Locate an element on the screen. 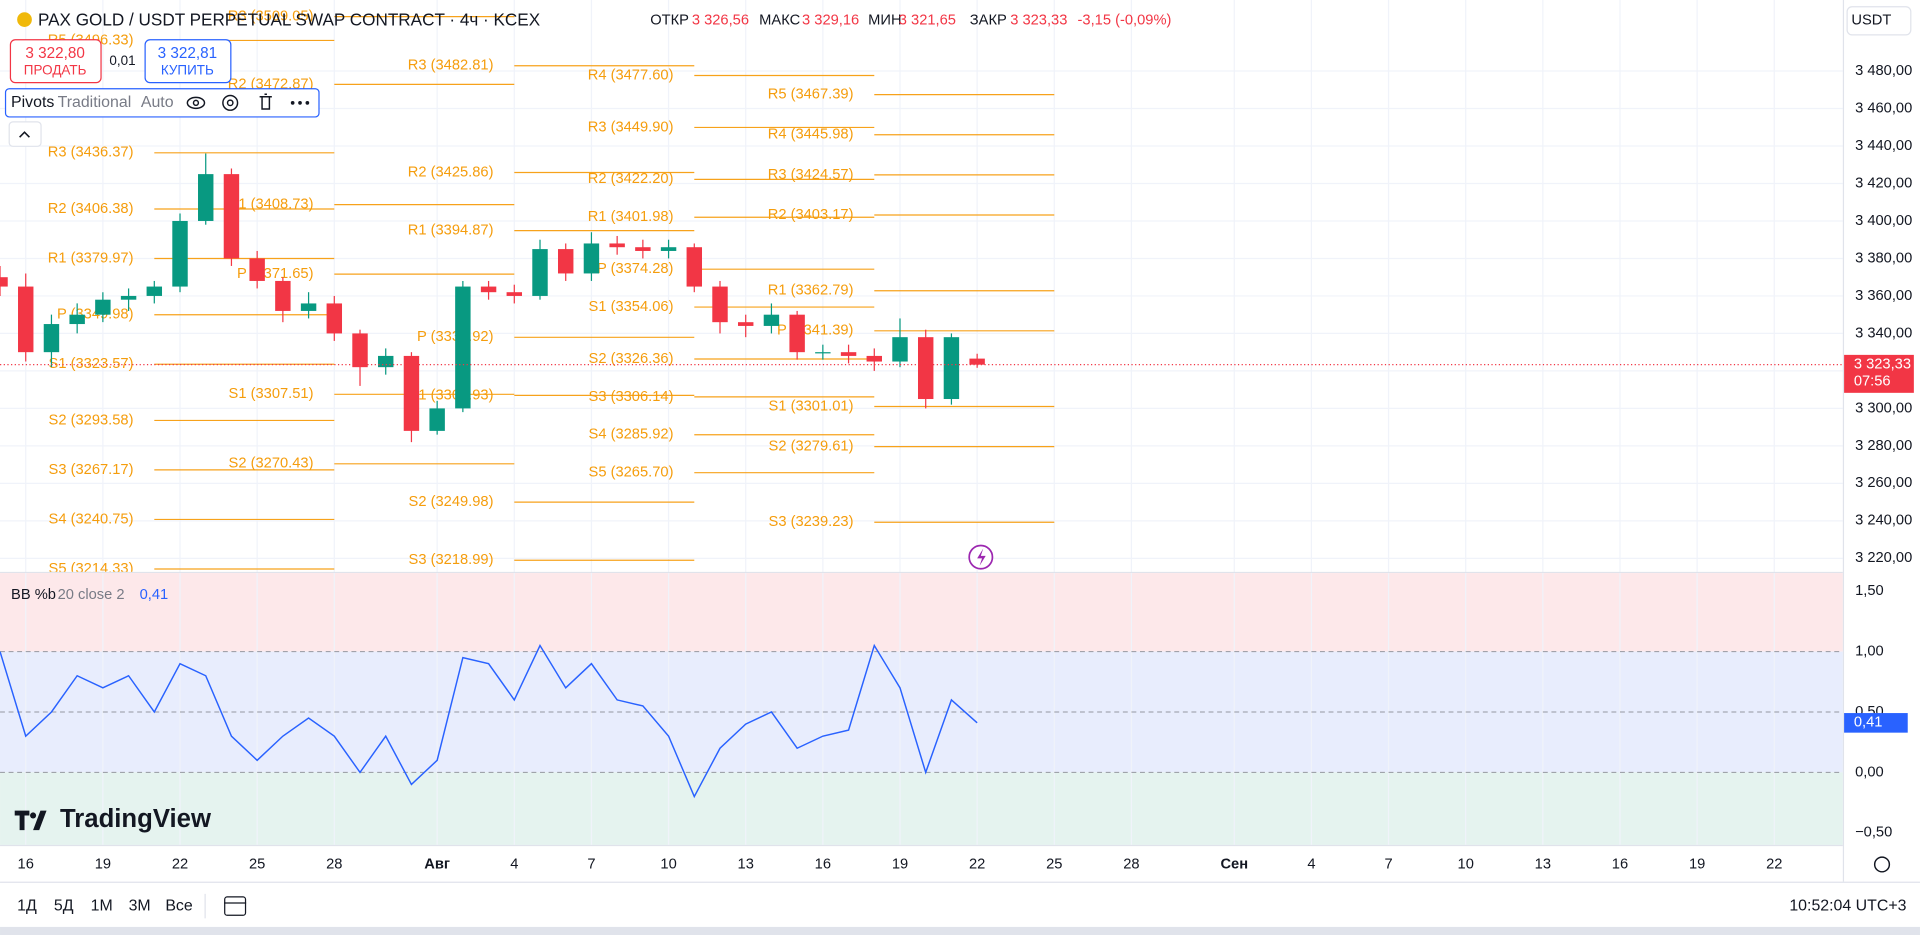  currency-button is located at coordinates (1879, 21).